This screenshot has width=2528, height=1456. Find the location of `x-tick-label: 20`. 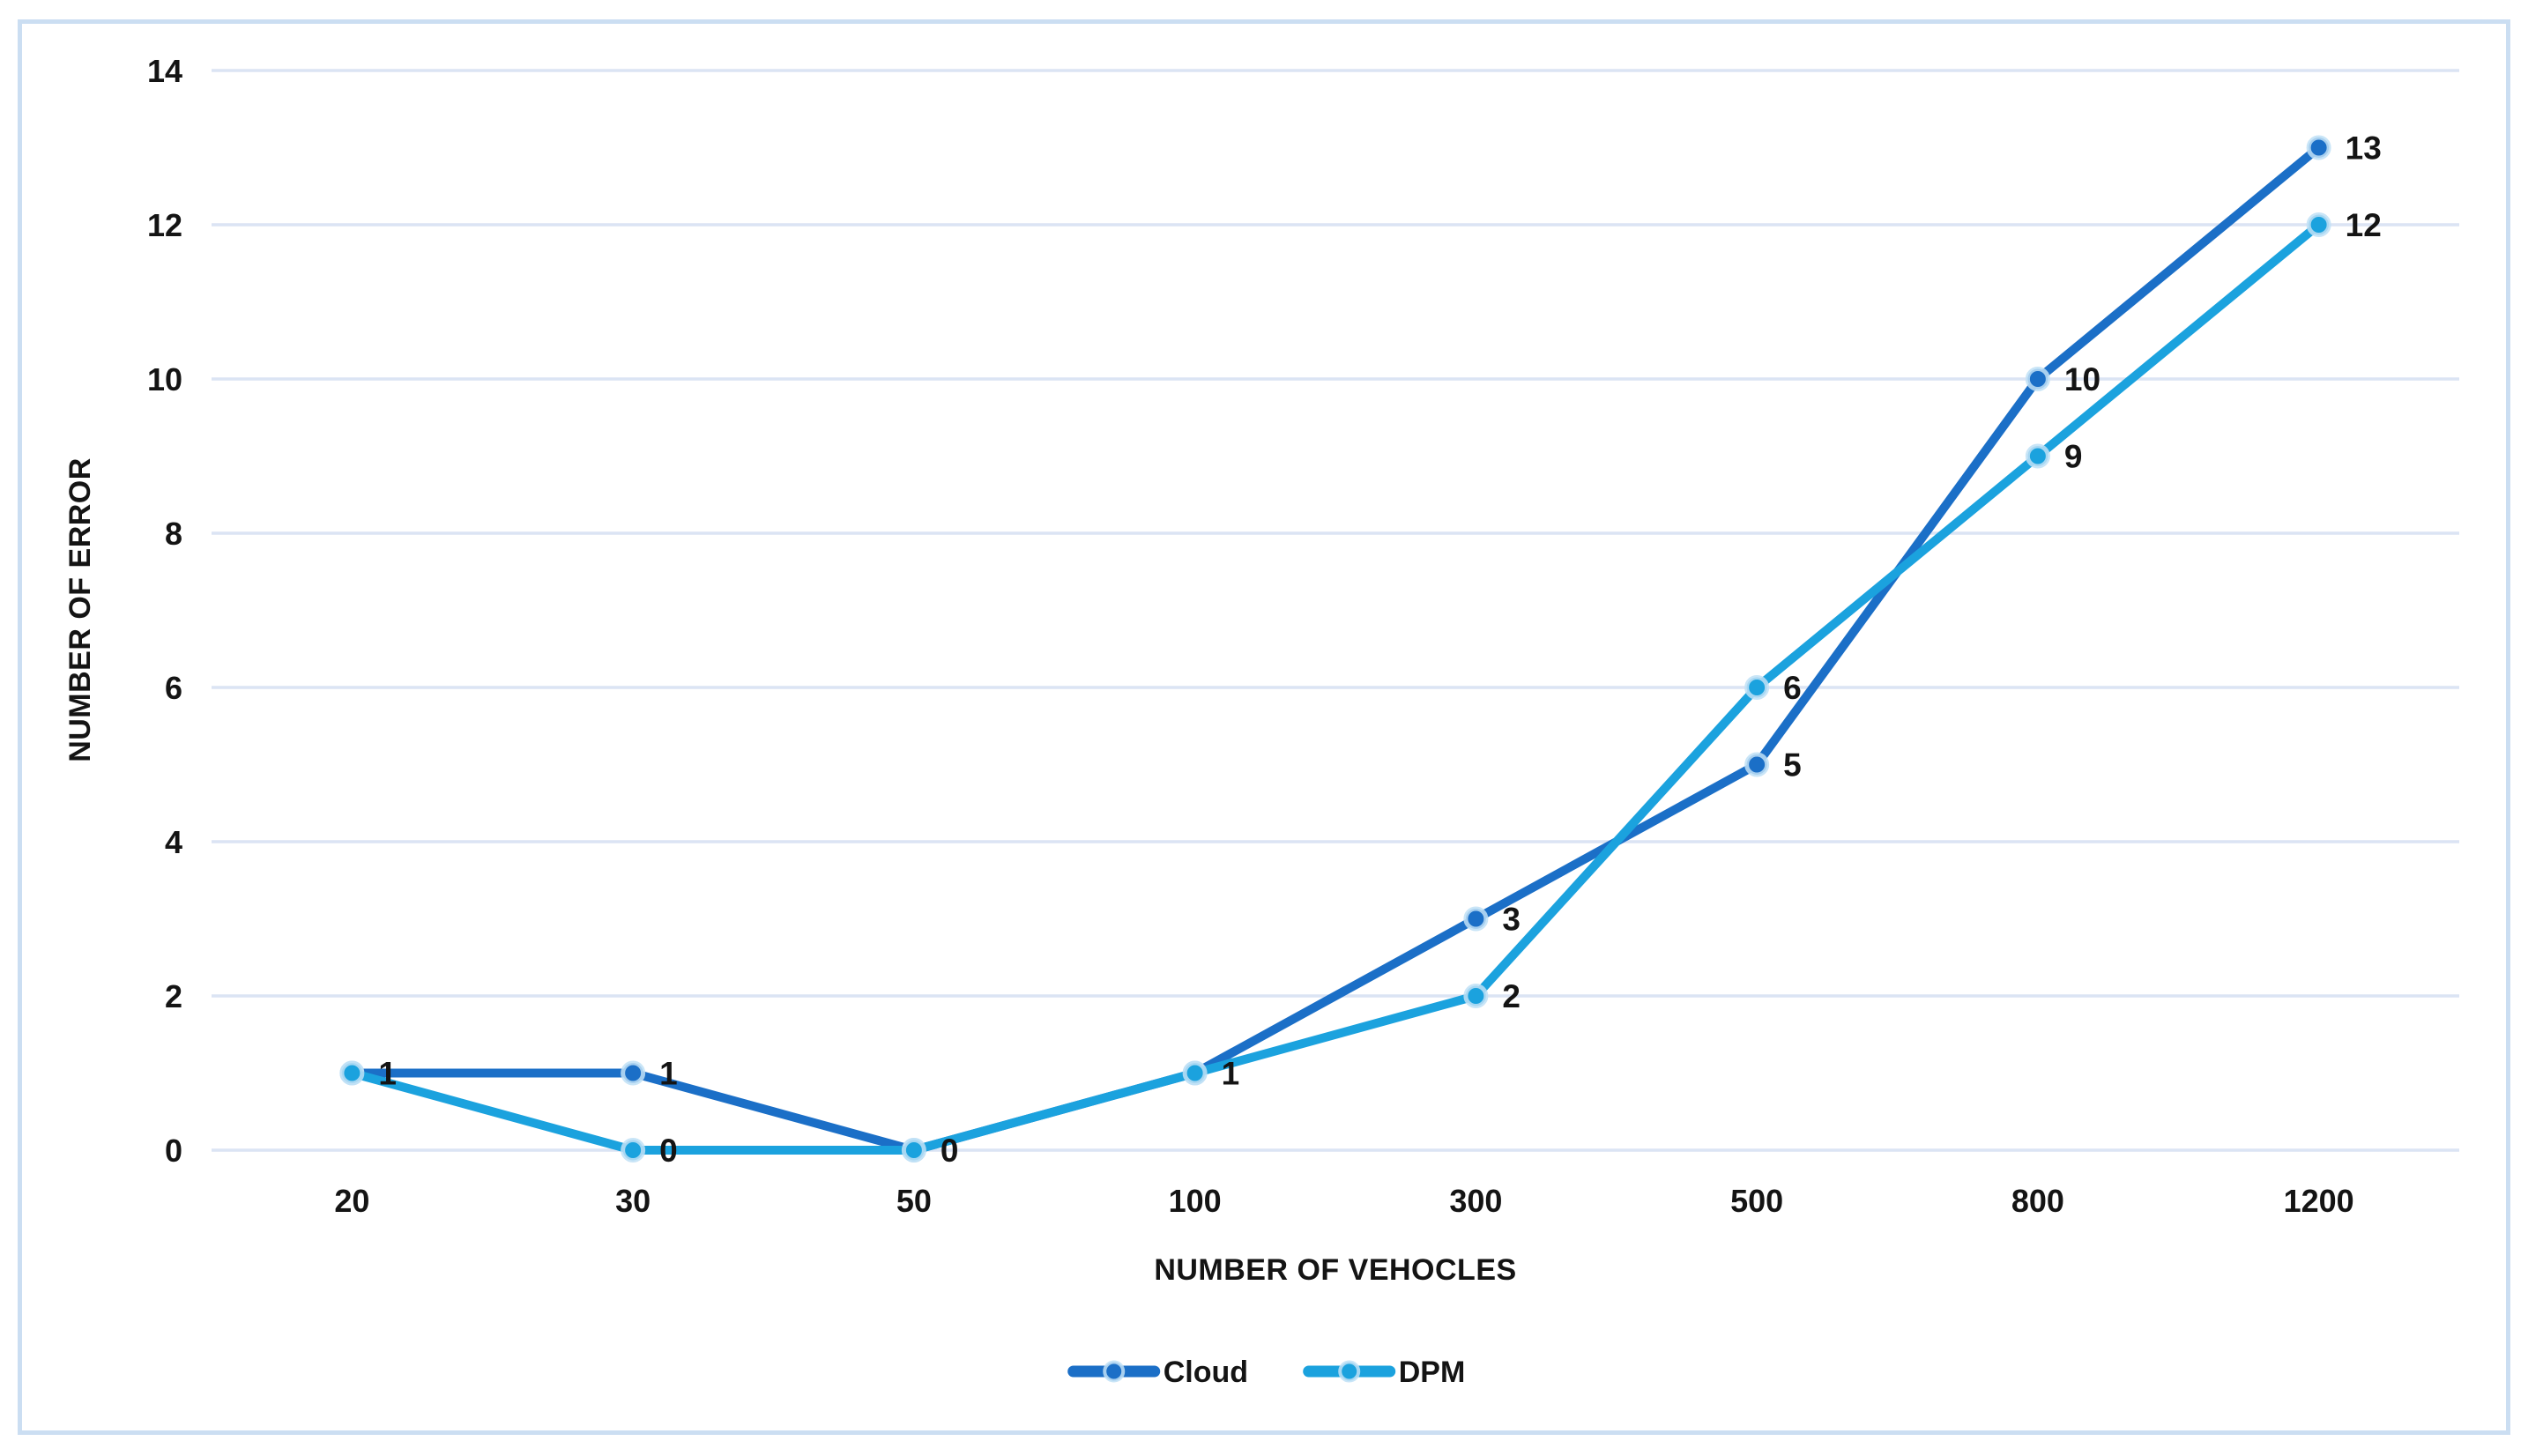

x-tick-label: 20 is located at coordinates (351, 1201).